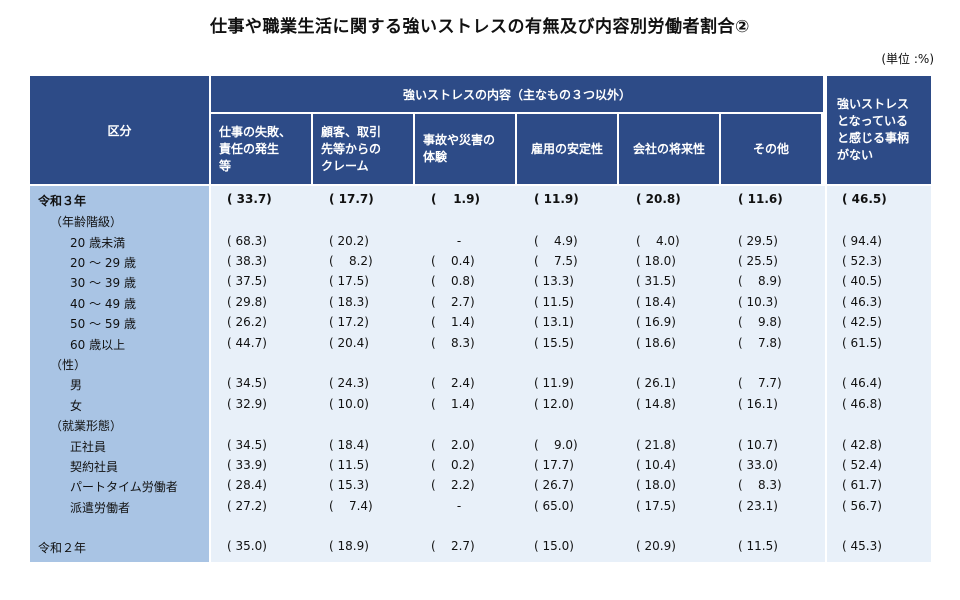 The width and height of the screenshot is (960, 600). I want to click on cell-value: ( 26.7), so click(554, 485).